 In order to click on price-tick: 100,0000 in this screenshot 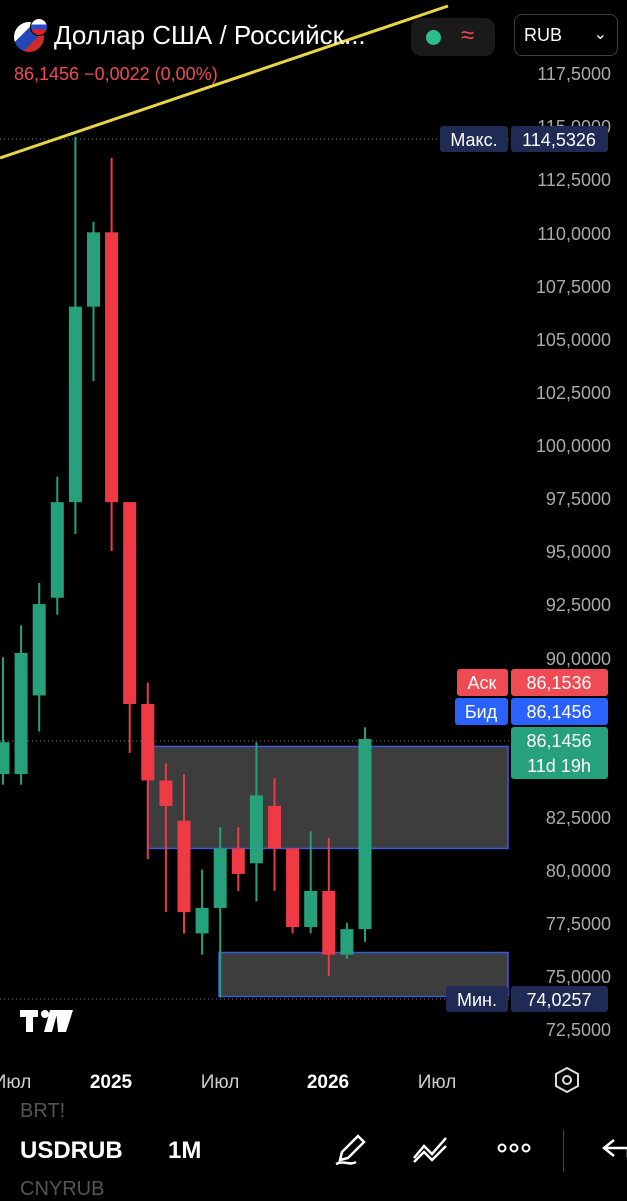, I will do `click(573, 446)`.